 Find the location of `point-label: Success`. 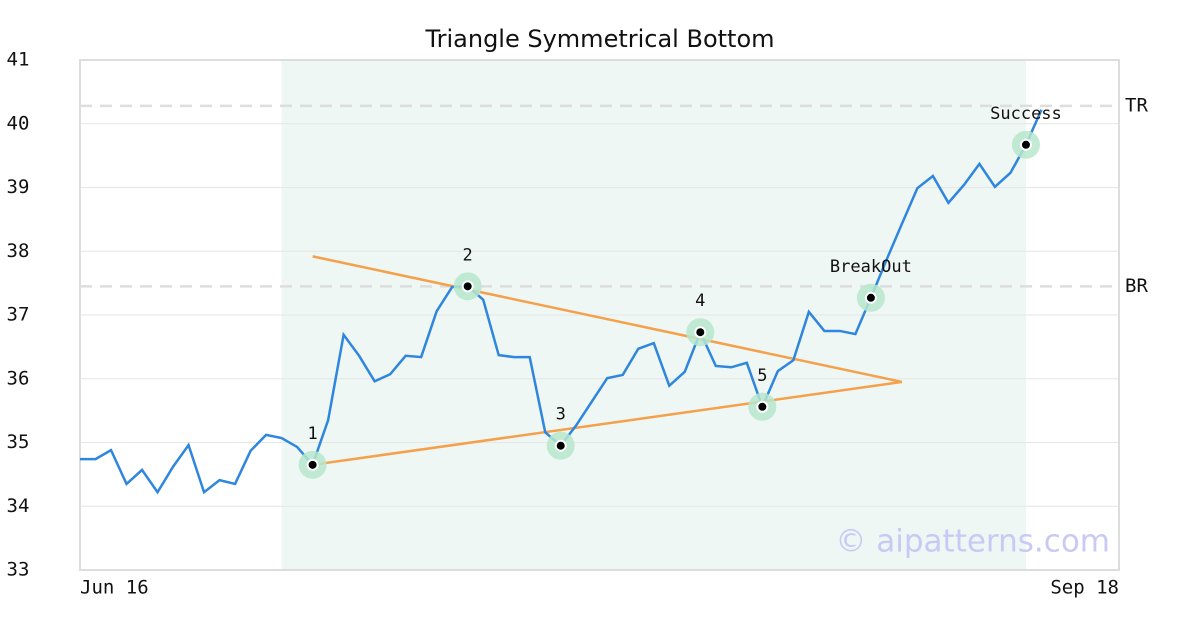

point-label: Success is located at coordinates (1026, 114).